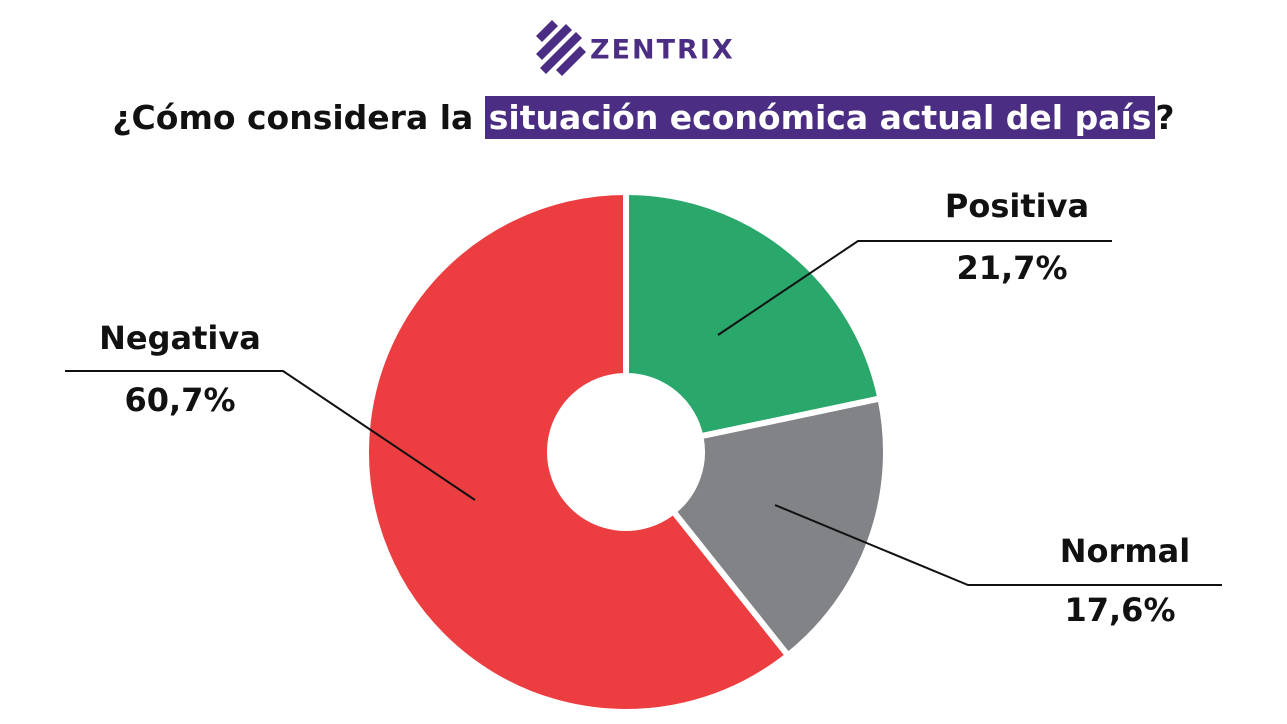 Image resolution: width=1287 pixels, height=724 pixels. What do you see at coordinates (1125, 551) in the screenshot?
I see `slice-label: Normal` at bounding box center [1125, 551].